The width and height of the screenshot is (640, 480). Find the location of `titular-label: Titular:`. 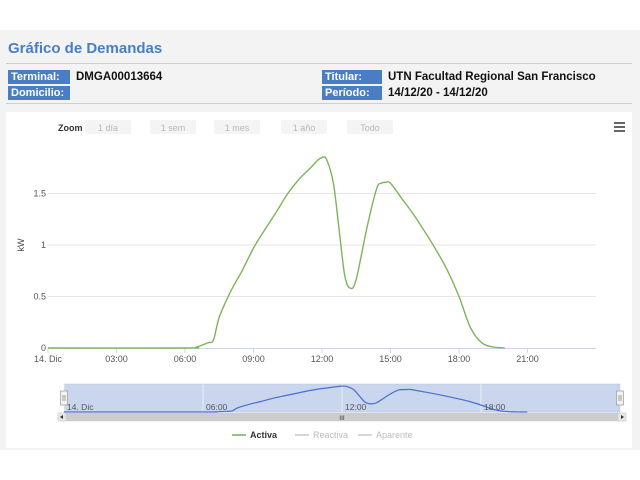

titular-label: Titular: is located at coordinates (352, 77).